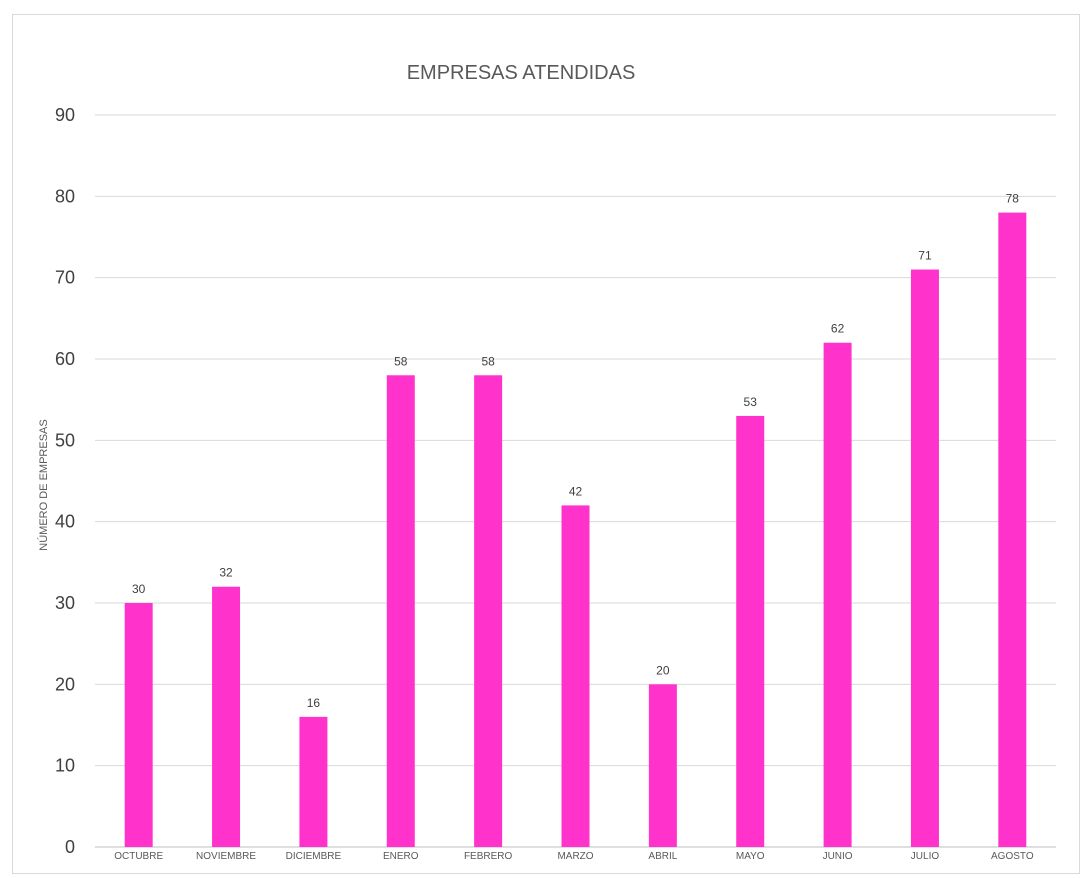 The height and width of the screenshot is (878, 1083). What do you see at coordinates (838, 856) in the screenshot?
I see `x-tick-label: JUNIO` at bounding box center [838, 856].